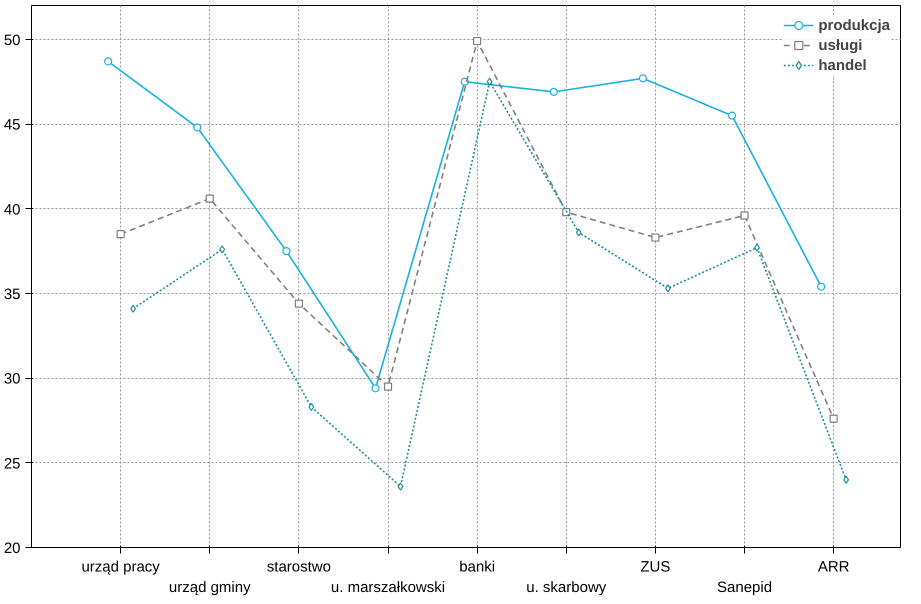 Image resolution: width=921 pixels, height=604 pixels. What do you see at coordinates (388, 587) in the screenshot?
I see `x-tick-label: u. marszałkowski` at bounding box center [388, 587].